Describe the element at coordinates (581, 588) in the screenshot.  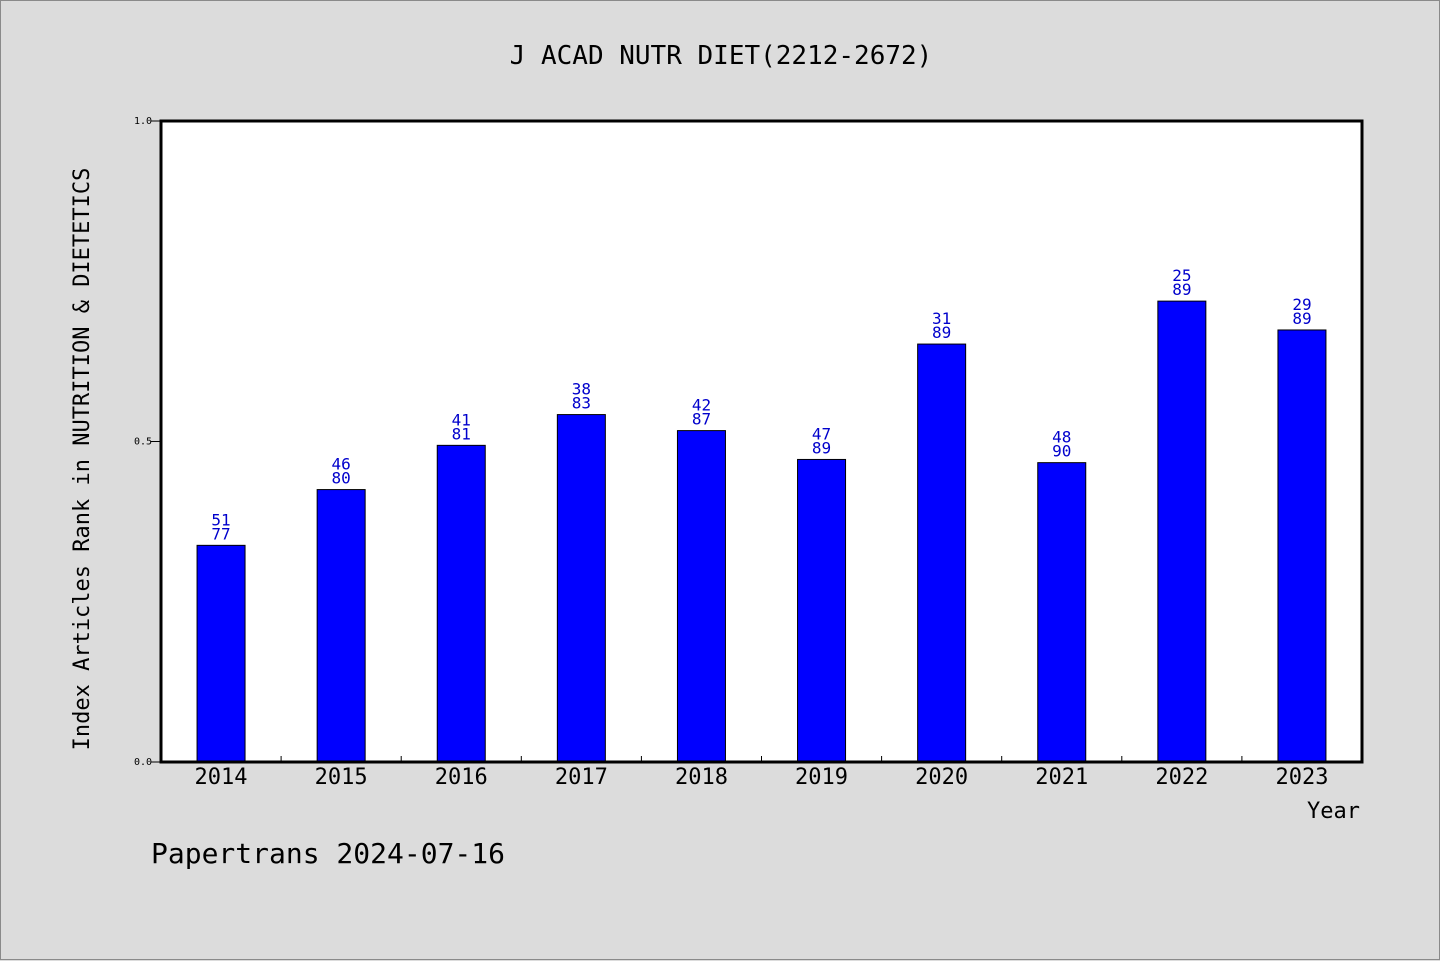
I see `bar-2017` at that location.